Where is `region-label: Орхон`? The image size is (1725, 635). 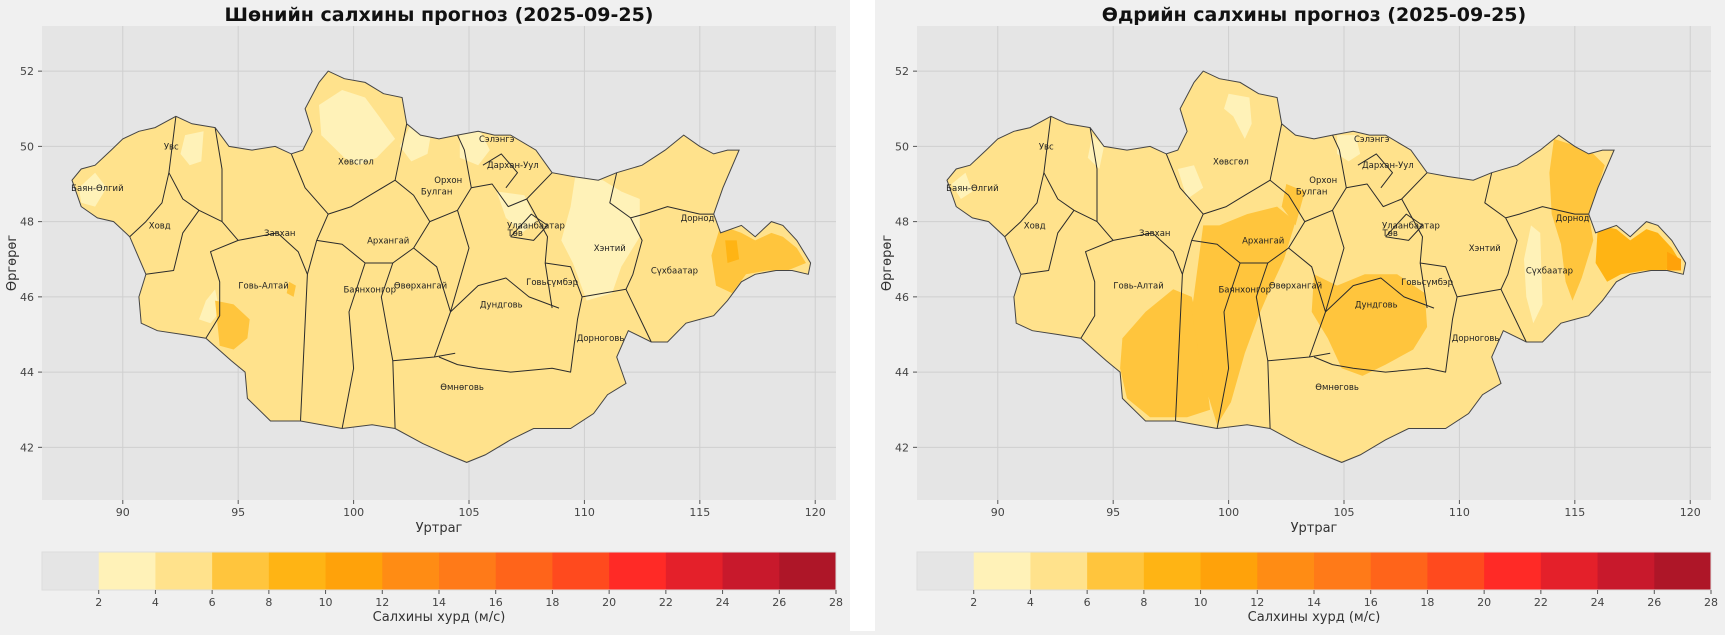
region-label: Орхон is located at coordinates (448, 181).